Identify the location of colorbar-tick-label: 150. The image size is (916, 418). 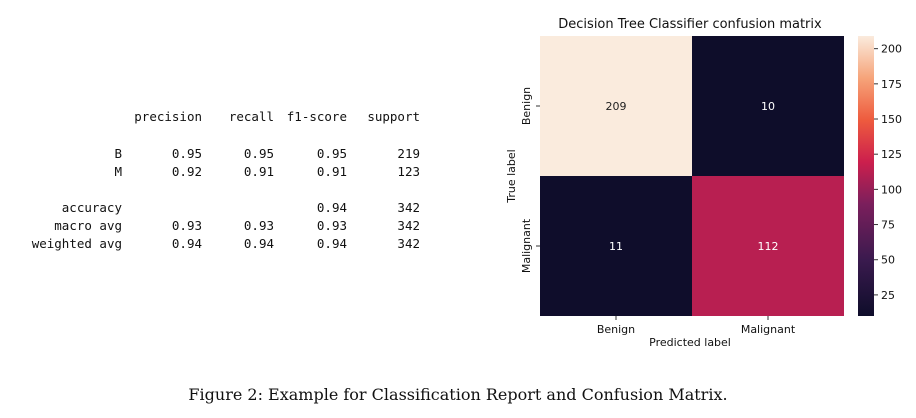
(891, 119).